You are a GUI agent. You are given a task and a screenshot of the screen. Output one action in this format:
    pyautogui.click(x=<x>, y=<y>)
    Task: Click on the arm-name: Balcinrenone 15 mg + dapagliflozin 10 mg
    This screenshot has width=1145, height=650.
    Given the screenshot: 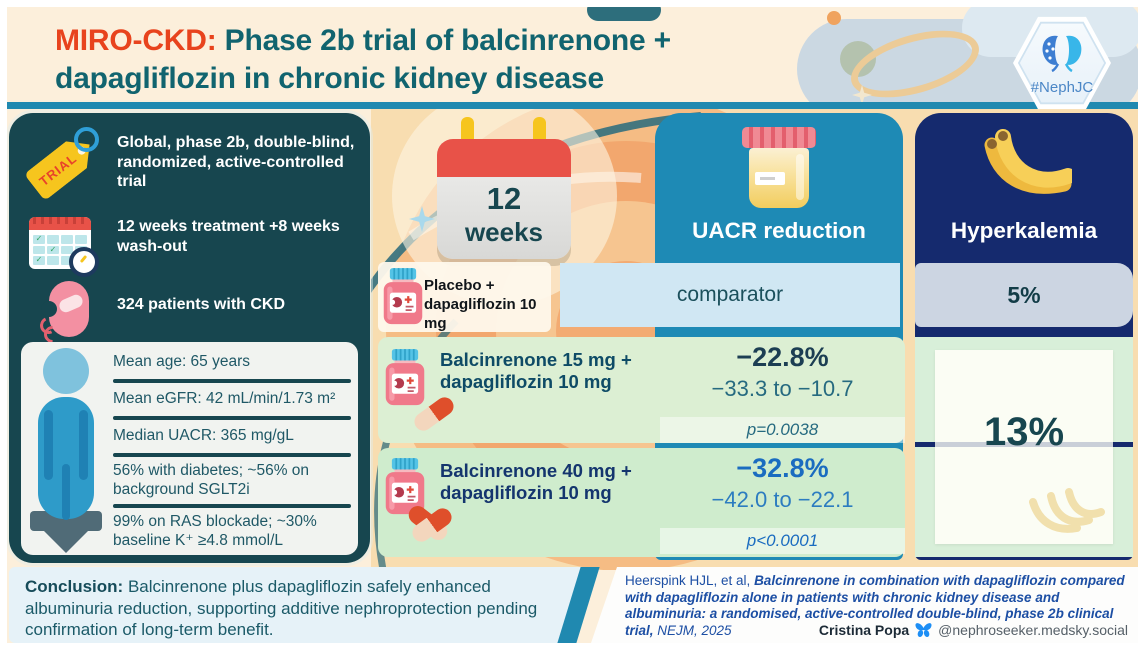 What is the action you would take?
    pyautogui.click(x=536, y=370)
    